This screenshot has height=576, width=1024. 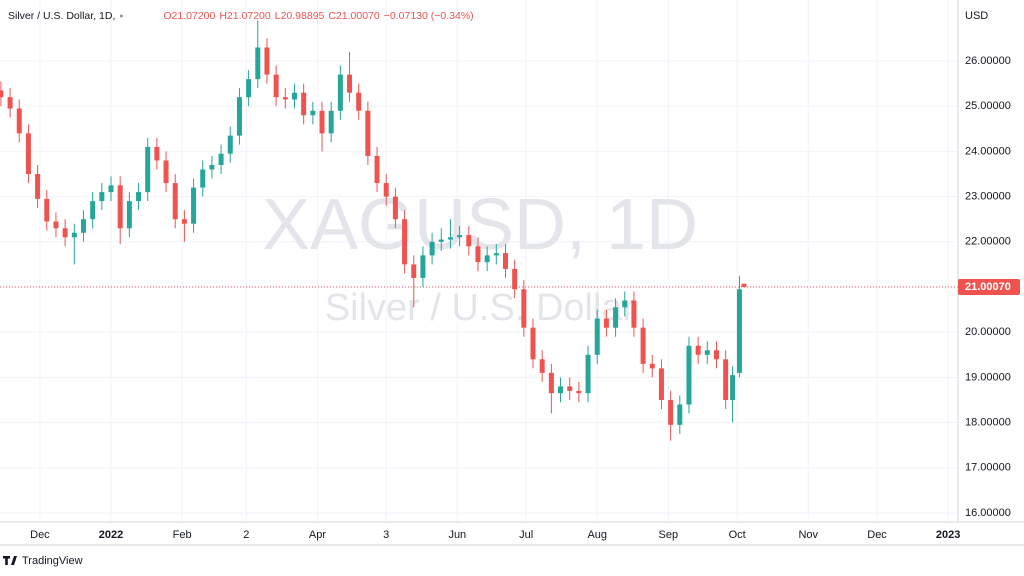 I want to click on y-tick-label: 26.00000, so click(x=988, y=61).